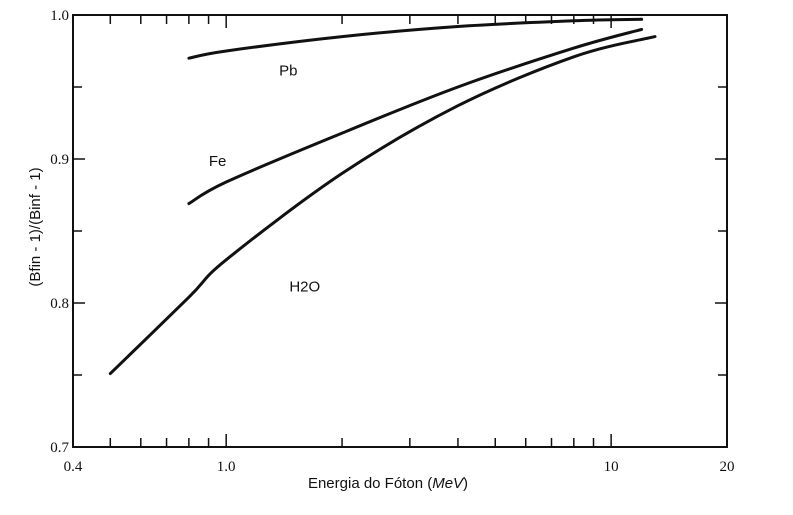 This screenshot has height=515, width=793. I want to click on series-line-pb, so click(415, 38).